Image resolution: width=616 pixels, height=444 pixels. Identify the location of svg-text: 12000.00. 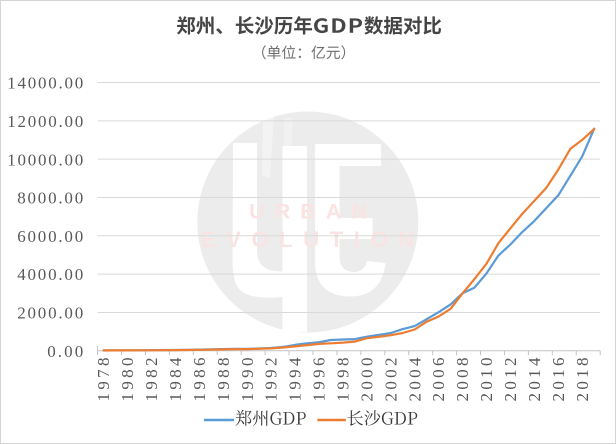
(45, 121).